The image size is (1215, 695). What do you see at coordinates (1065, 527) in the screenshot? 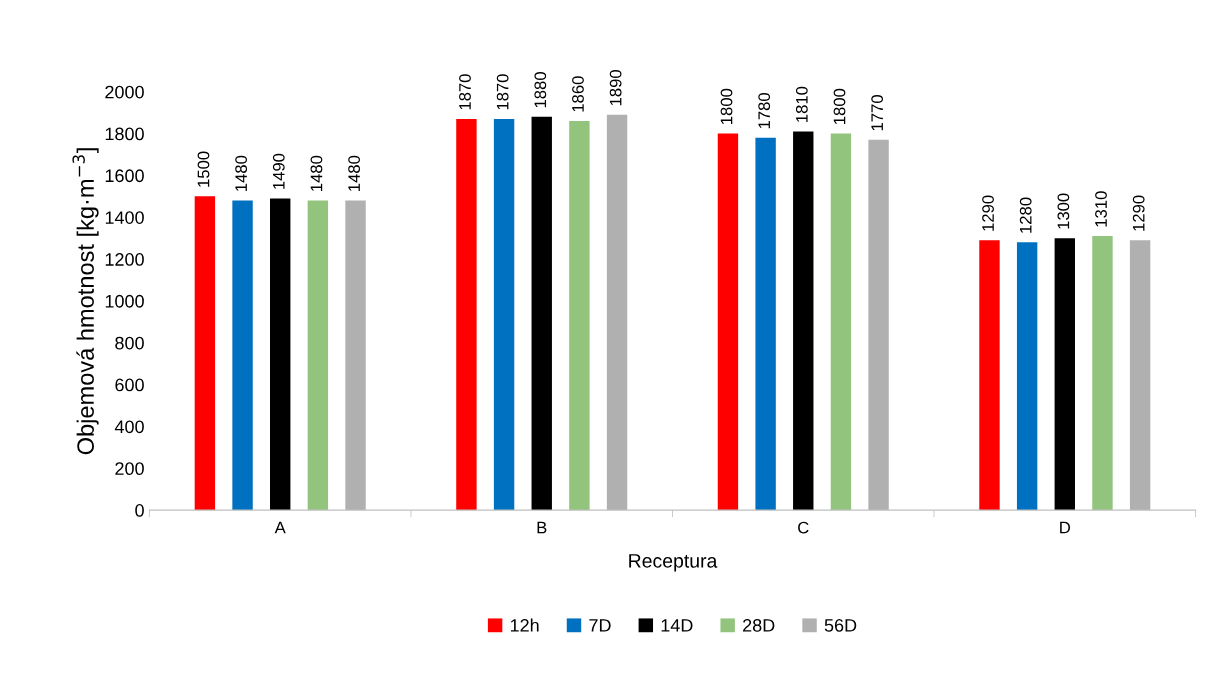
I see `x-tick-label: D` at bounding box center [1065, 527].